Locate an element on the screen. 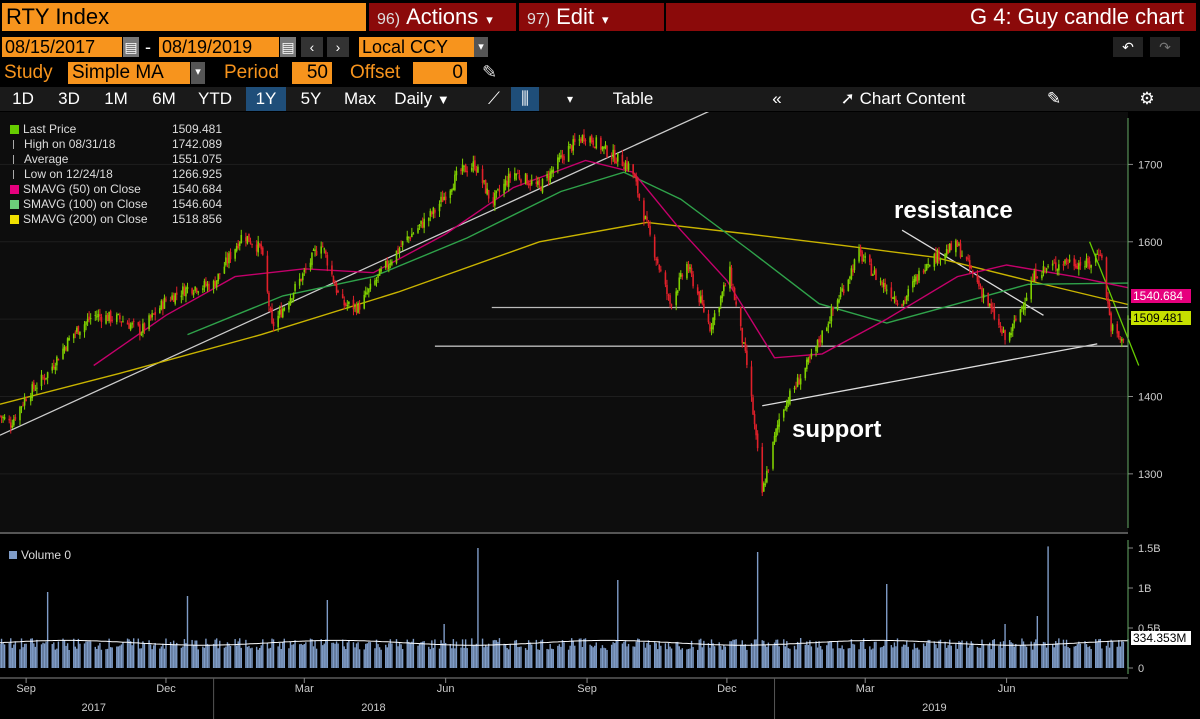  timeframe-6m: 6M is located at coordinates (164, 98).